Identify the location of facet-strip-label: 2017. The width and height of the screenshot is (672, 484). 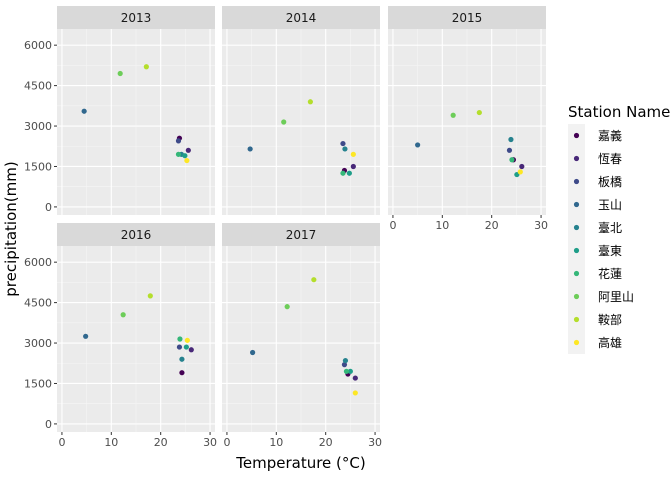
(301, 235).